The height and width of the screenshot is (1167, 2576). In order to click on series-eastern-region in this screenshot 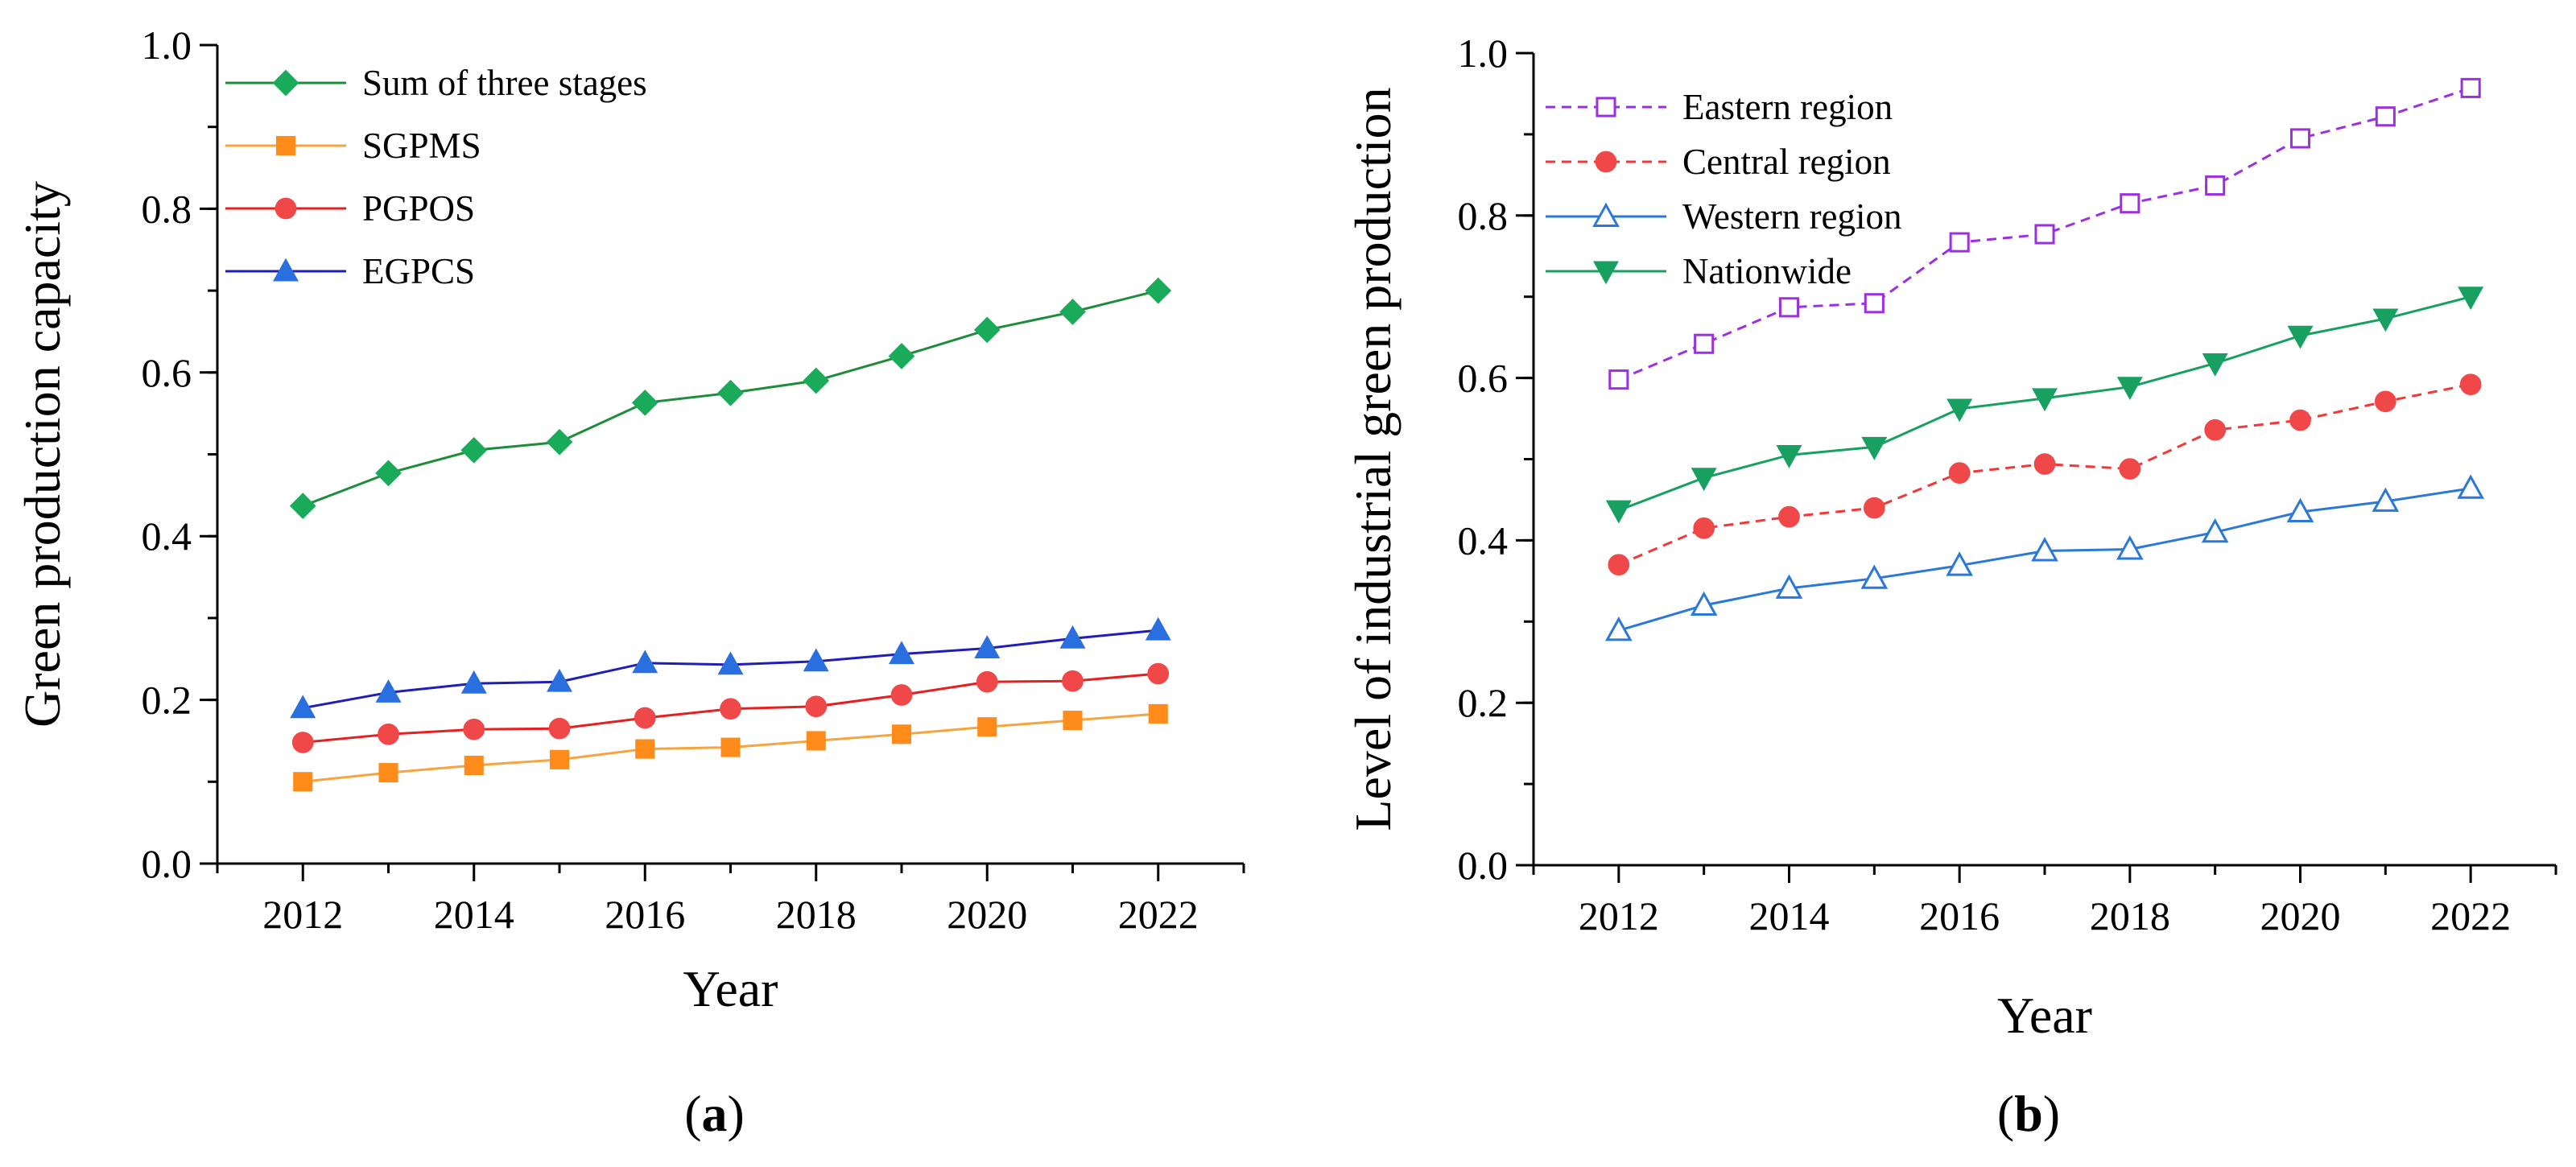, I will do `click(2044, 233)`.